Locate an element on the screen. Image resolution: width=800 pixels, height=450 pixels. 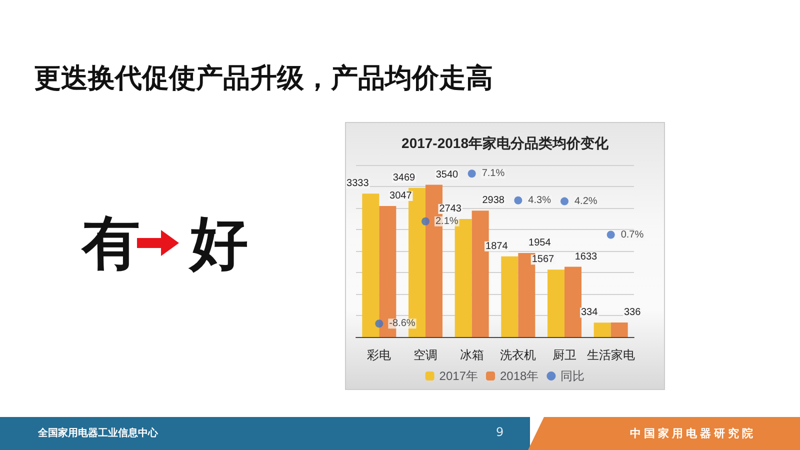
data-label: 2743 is located at coordinates (450, 209).